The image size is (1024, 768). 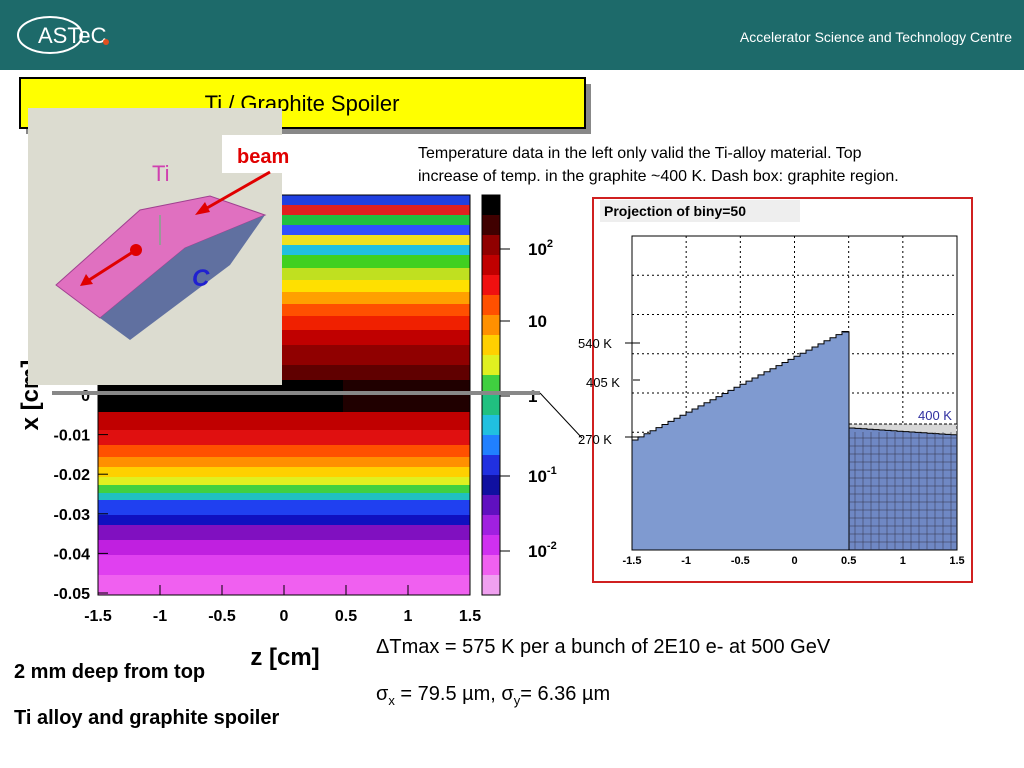 What do you see at coordinates (72, 594) in the screenshot?
I see `y-tick-label: -0.05` at bounding box center [72, 594].